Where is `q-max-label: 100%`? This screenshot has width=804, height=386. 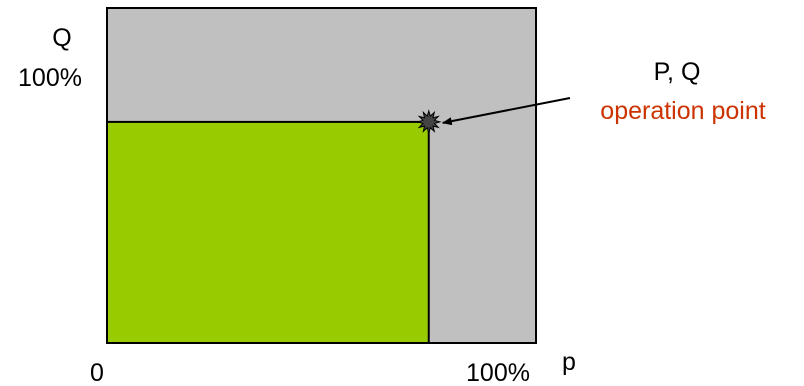
q-max-label: 100% is located at coordinates (50, 78).